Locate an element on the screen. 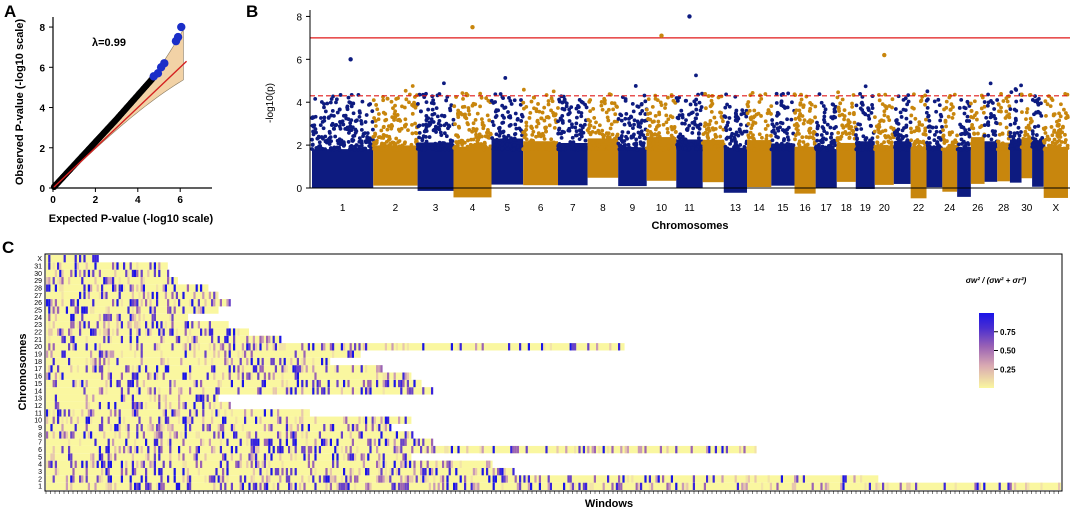 The width and height of the screenshot is (1072, 509). manhattan-x-tick-label: 26 is located at coordinates (978, 208).